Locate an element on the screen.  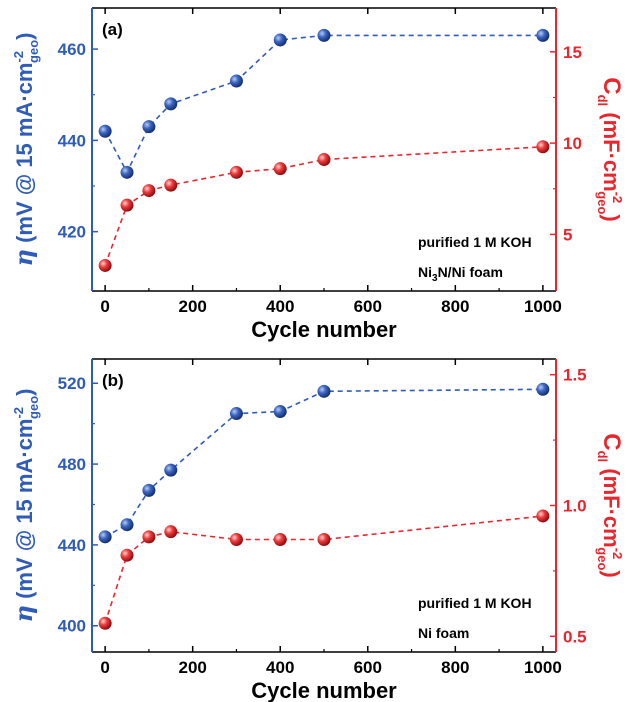
right-y-tick-label: 0.5 is located at coordinates (575, 636).